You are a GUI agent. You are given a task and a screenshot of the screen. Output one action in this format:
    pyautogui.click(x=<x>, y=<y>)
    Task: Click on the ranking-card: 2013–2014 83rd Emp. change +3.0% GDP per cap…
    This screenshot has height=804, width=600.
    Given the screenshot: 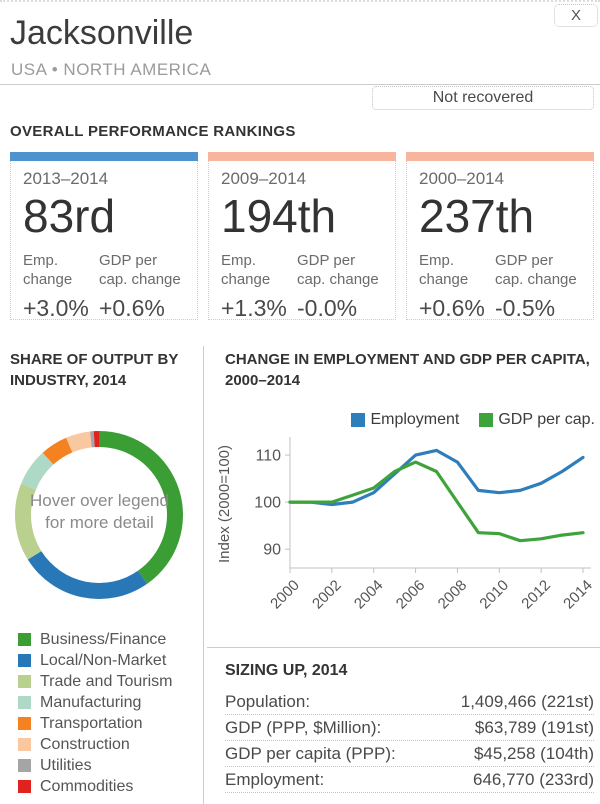 What is the action you would take?
    pyautogui.click(x=104, y=237)
    